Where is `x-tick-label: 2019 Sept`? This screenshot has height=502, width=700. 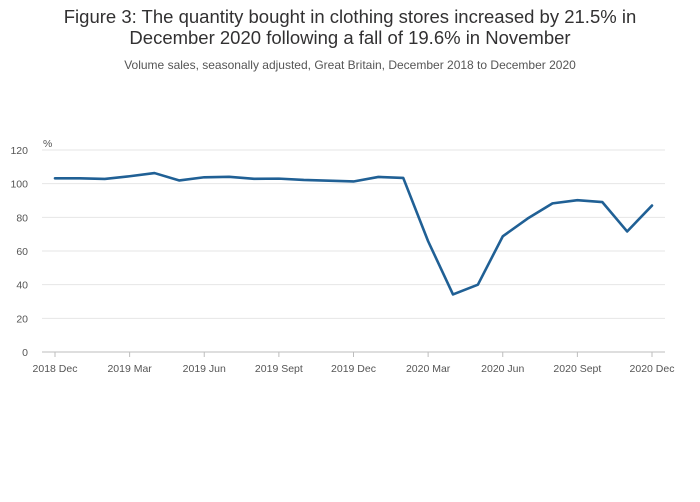 x-tick-label: 2019 Sept is located at coordinates (279, 369).